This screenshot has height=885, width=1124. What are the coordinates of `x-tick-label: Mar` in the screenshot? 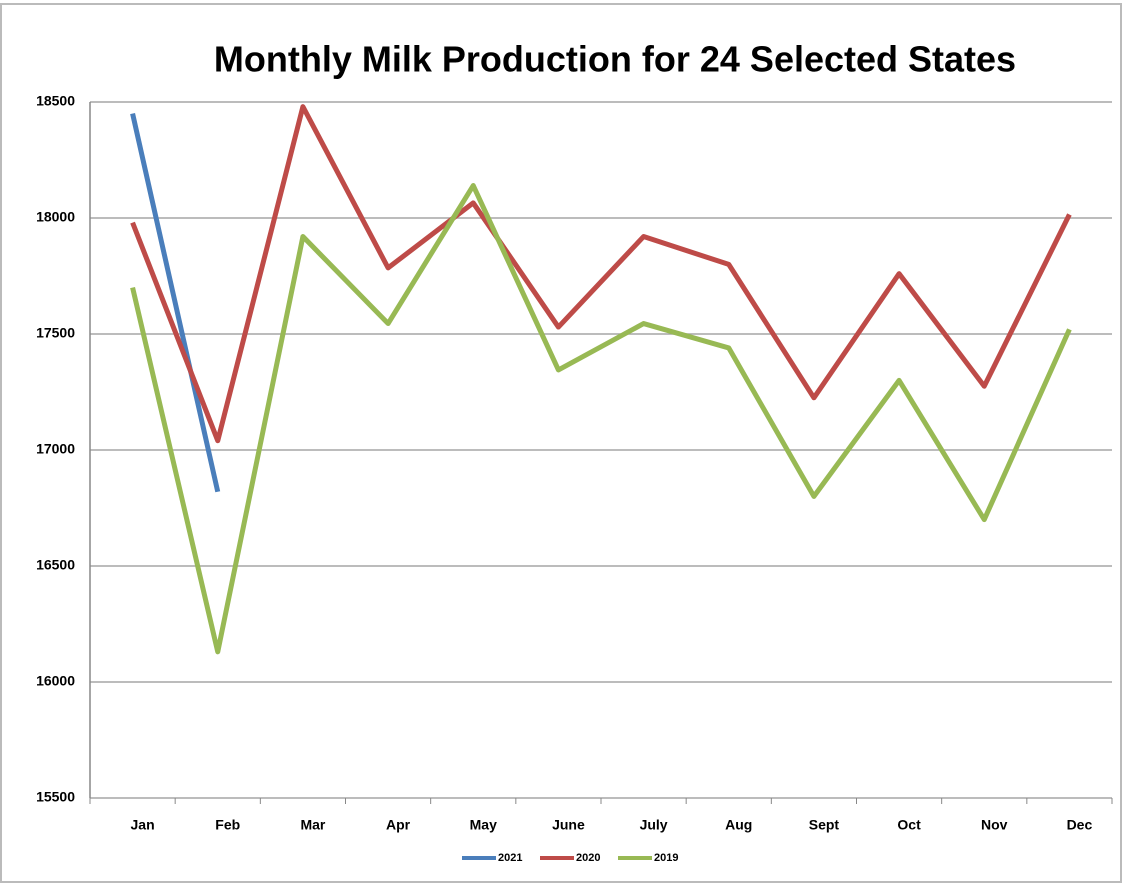 It's located at (312, 825).